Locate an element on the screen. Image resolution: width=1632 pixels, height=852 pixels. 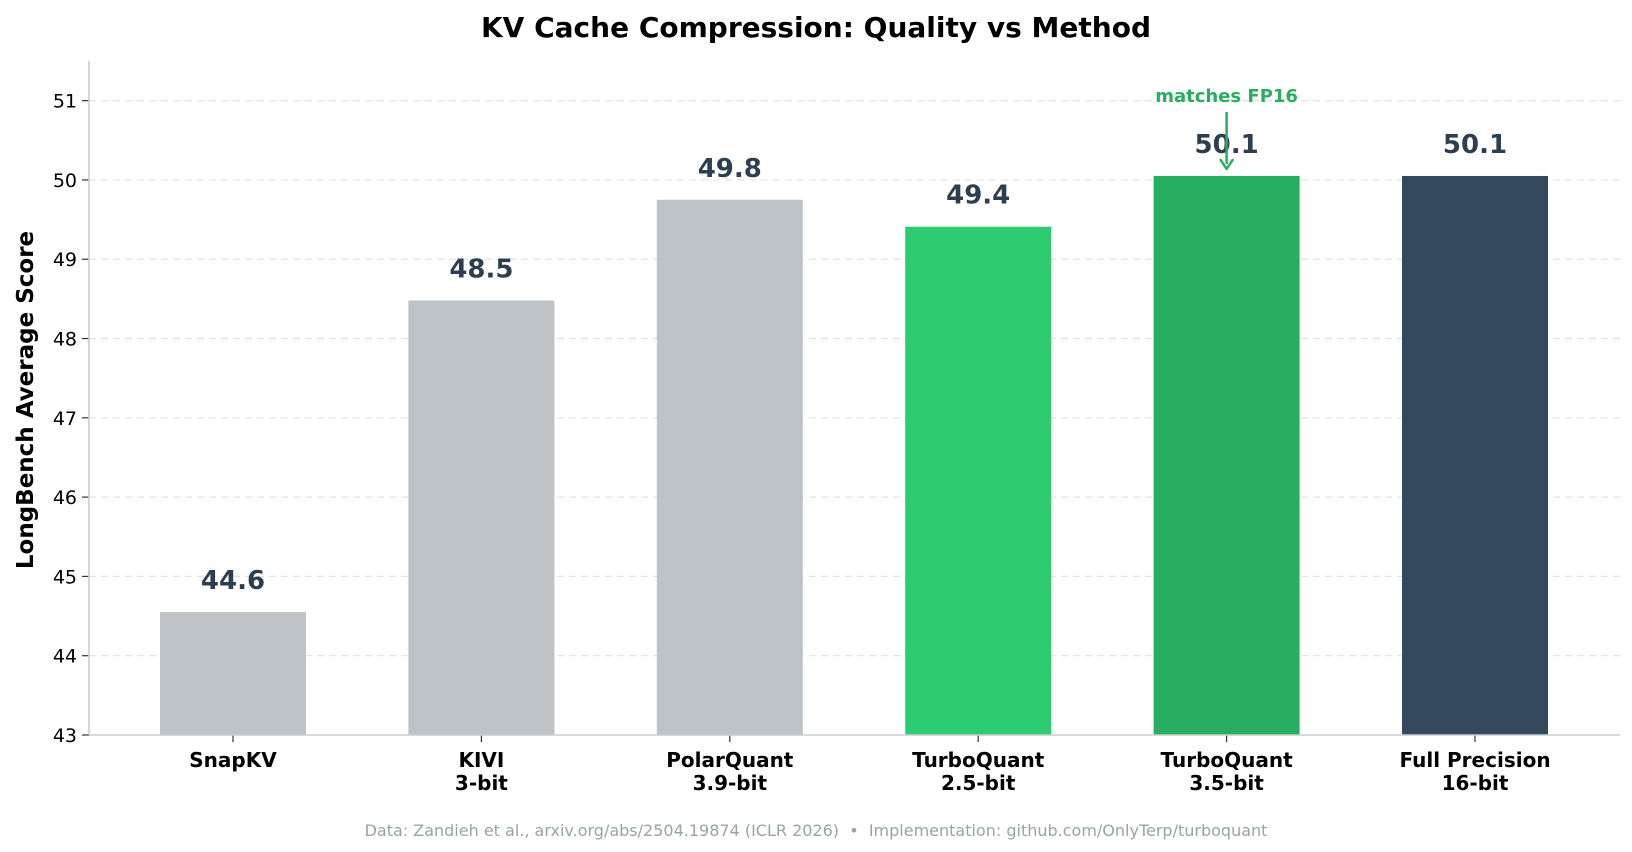
x-tick-label: 2.5-bit is located at coordinates (978, 783).